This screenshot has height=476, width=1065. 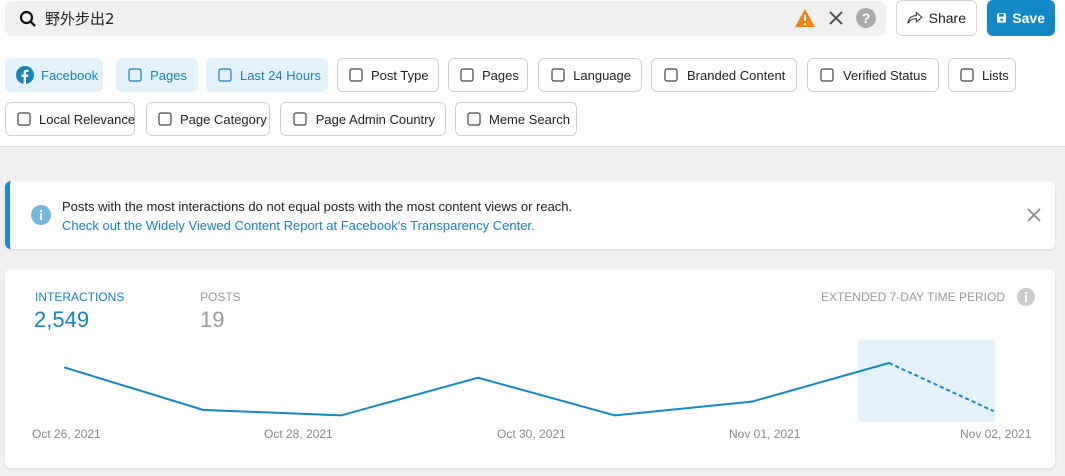 I want to click on image-icon, so click(x=356, y=75).